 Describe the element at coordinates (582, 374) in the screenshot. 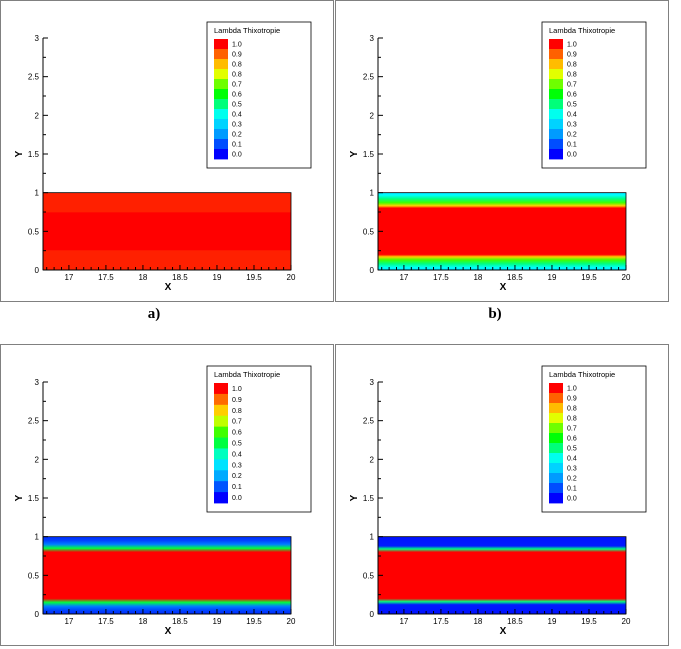

I see `legend-title: Lambda Thixotropie` at that location.